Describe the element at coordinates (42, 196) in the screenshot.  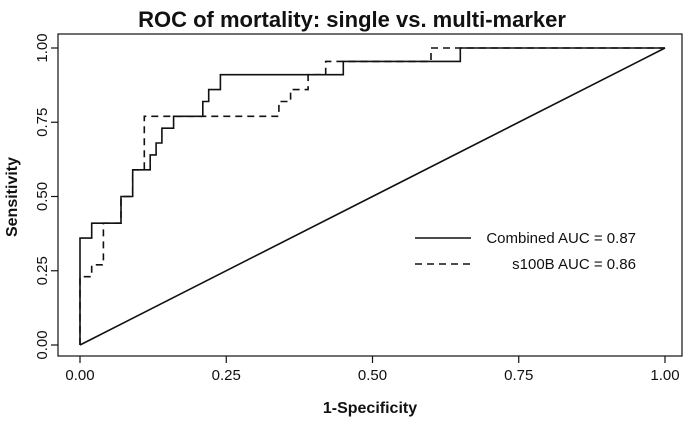
I see `y-tick-label: 0.50` at that location.